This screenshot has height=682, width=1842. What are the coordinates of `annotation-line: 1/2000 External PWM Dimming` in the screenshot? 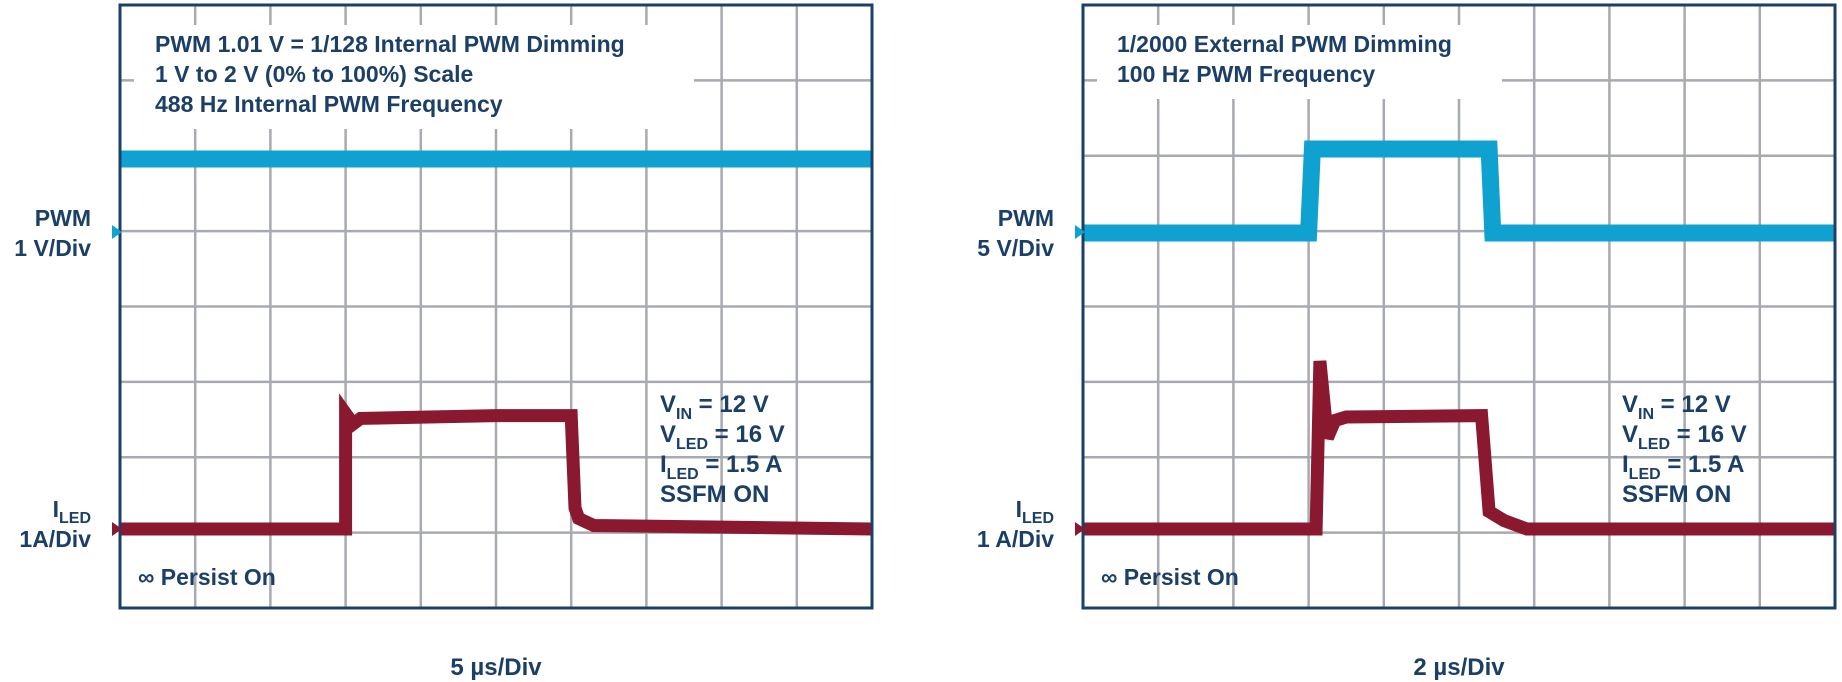 It's located at (1284, 44).